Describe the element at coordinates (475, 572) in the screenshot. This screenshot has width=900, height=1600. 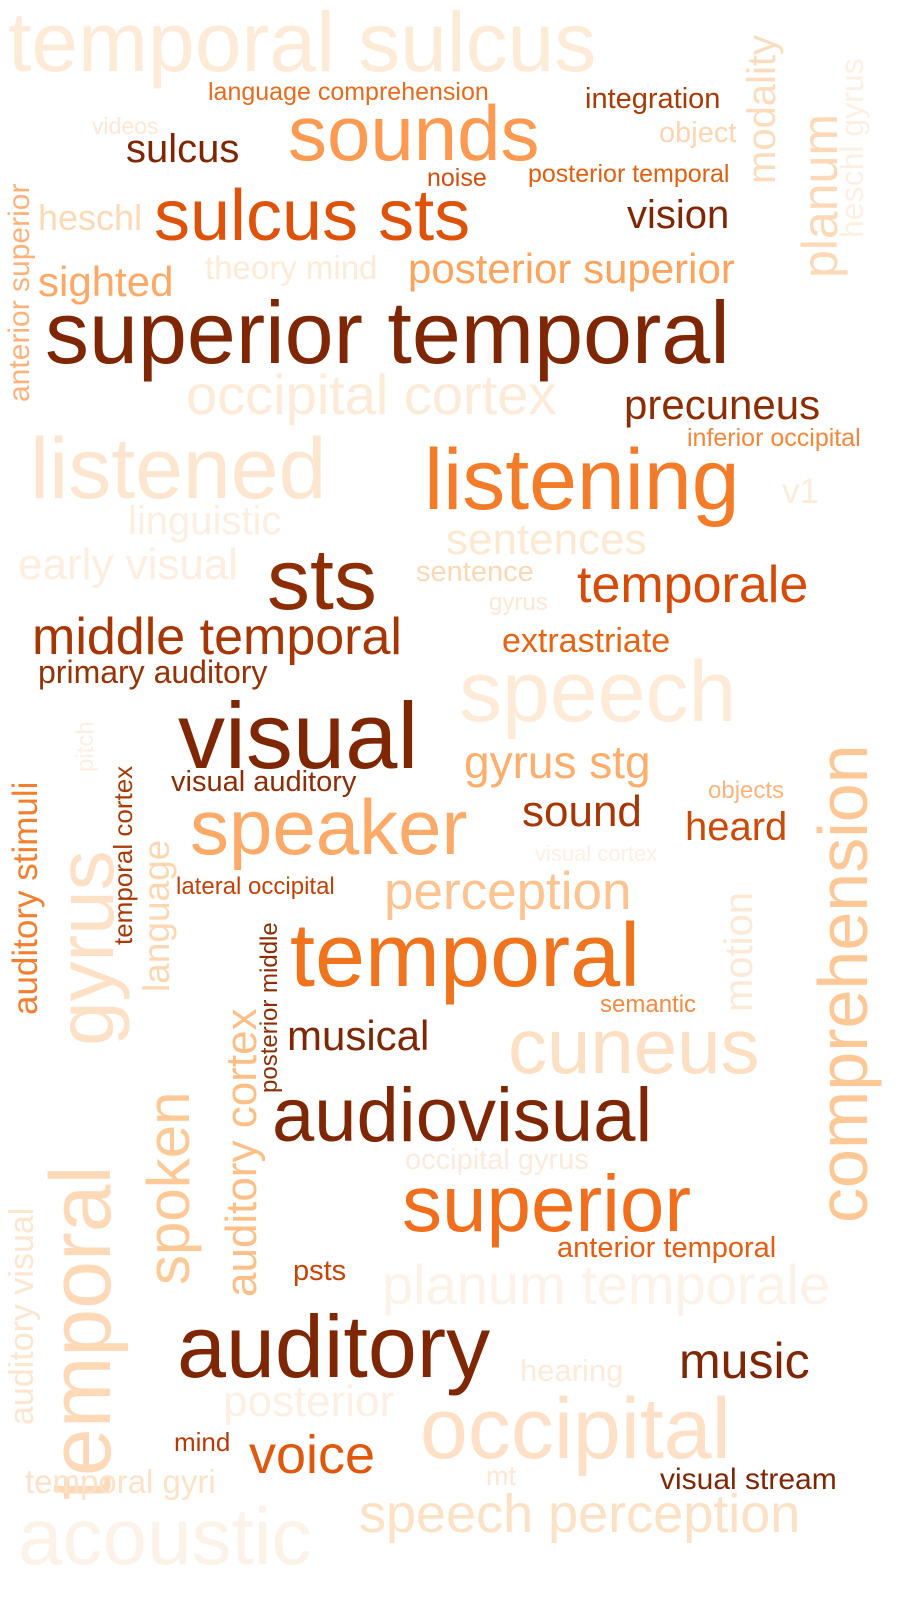
I see `word-sentence: sentence` at that location.